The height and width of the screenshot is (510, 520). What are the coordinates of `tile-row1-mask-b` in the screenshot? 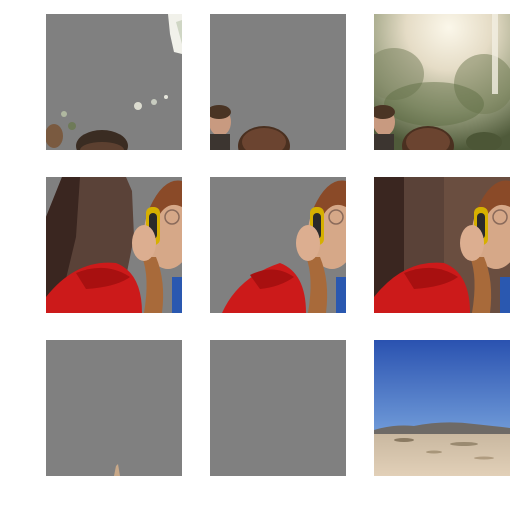 It's located at (278, 82).